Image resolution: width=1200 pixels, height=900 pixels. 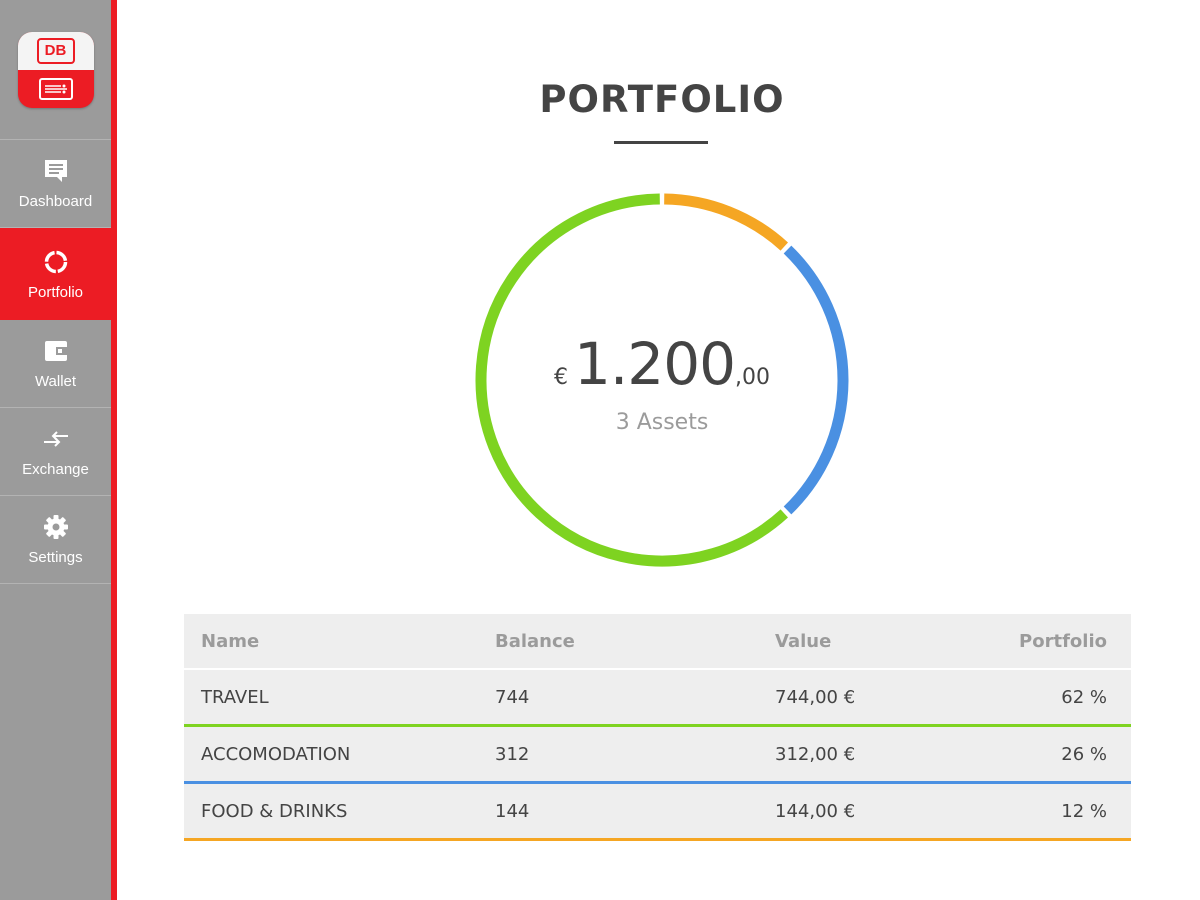 What do you see at coordinates (56, 351) in the screenshot?
I see `wallet-icon` at bounding box center [56, 351].